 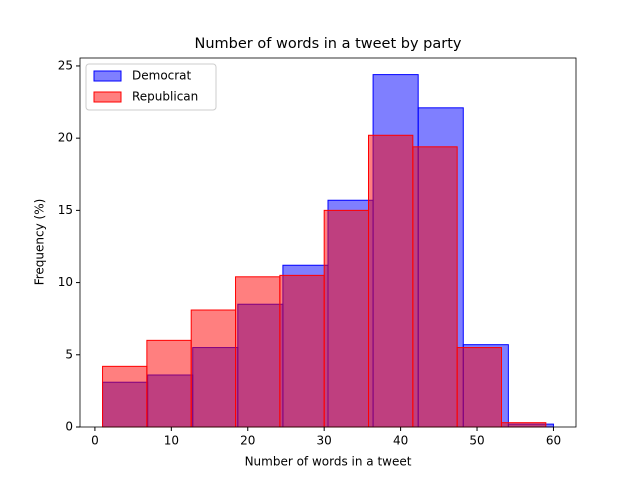 What do you see at coordinates (65, 282) in the screenshot?
I see `y-tick-label: 10` at bounding box center [65, 282].